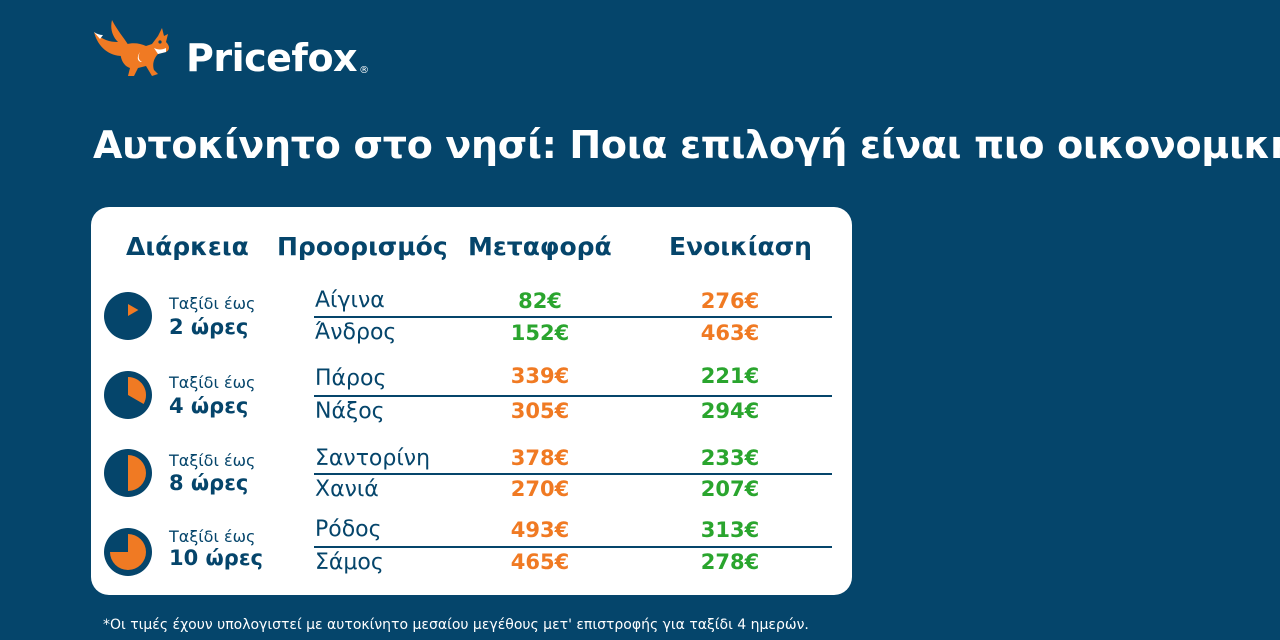 This screenshot has width=1280, height=640. Describe the element at coordinates (730, 562) in the screenshot. I see `rental-price: 278€` at that location.